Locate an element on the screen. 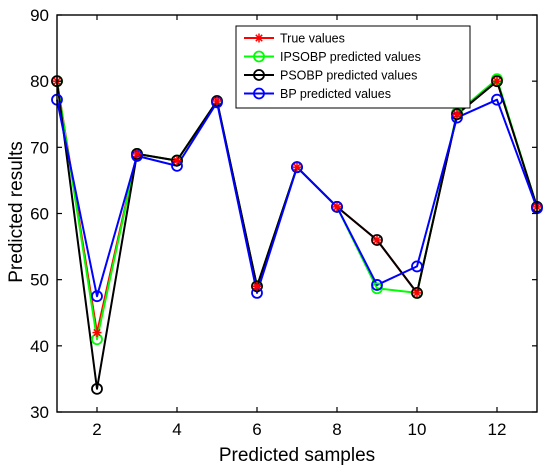  legend-entry: True values is located at coordinates (294, 39).